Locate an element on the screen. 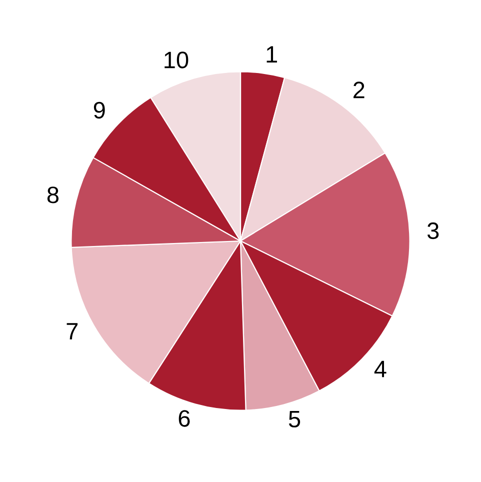 The image size is (481, 482). slice-label: 10 is located at coordinates (176, 60).